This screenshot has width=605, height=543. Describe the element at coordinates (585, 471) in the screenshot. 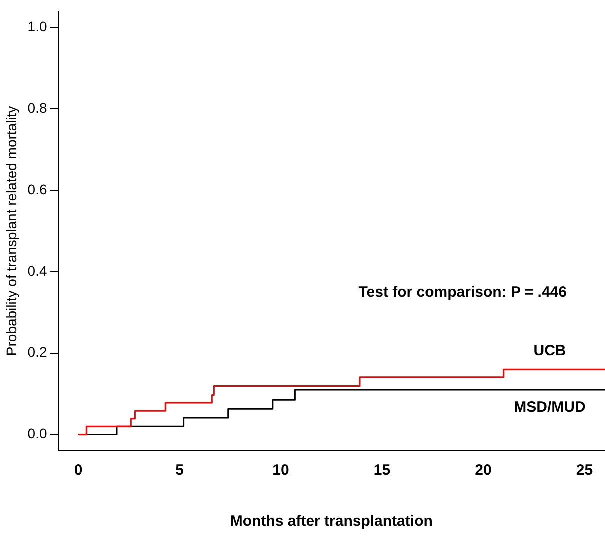

I see `x-tick-label: 25` at that location.